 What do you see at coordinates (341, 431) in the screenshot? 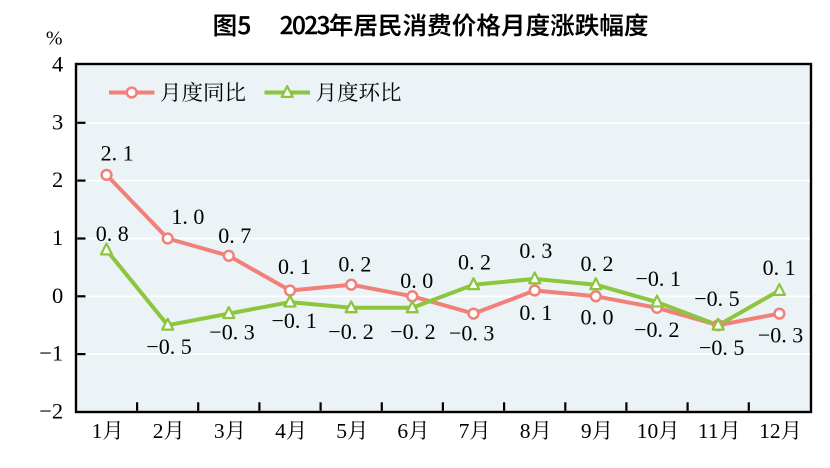
I see `svg-text: 5` at bounding box center [341, 431].